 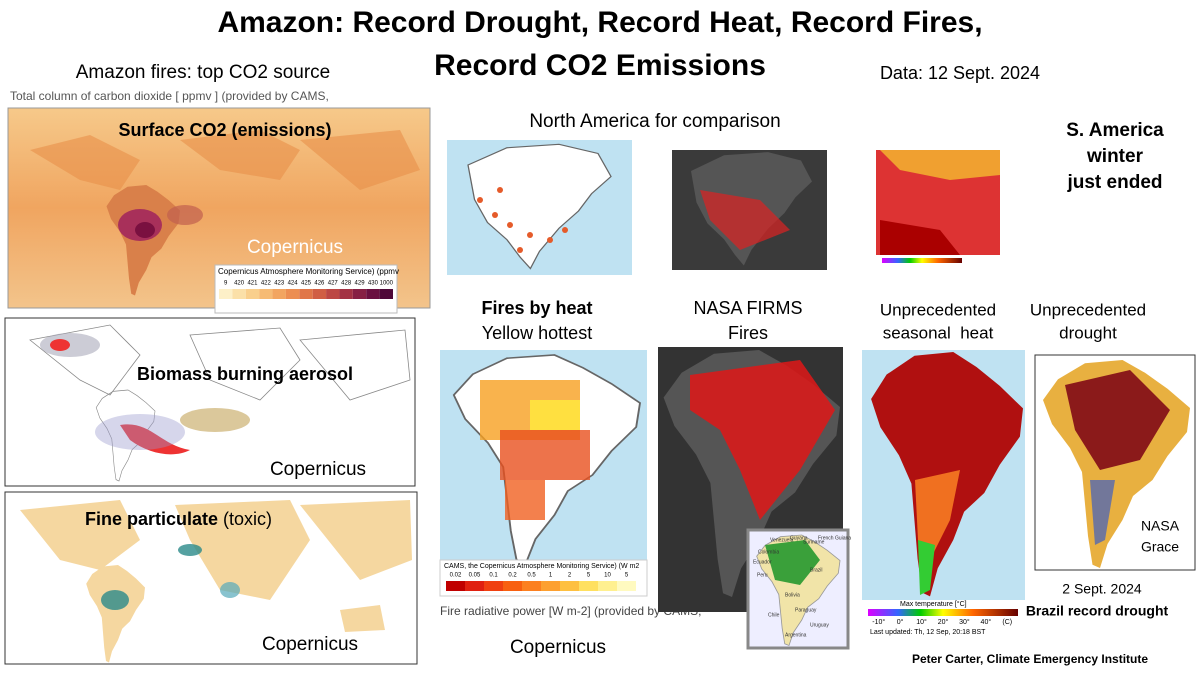 What do you see at coordinates (943, 622) in the screenshot?
I see `legend-tick: 20°` at bounding box center [943, 622].